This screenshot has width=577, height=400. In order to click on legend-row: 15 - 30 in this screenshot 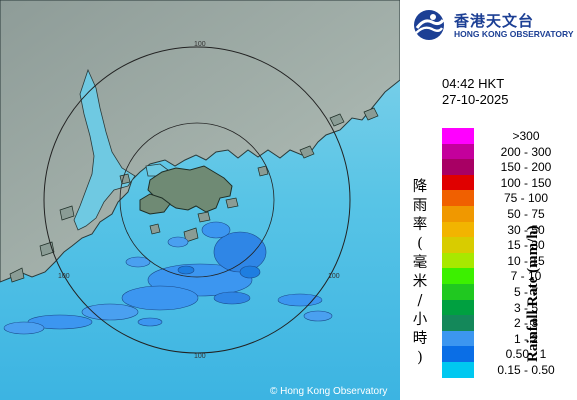, I will do `click(507, 245)`.